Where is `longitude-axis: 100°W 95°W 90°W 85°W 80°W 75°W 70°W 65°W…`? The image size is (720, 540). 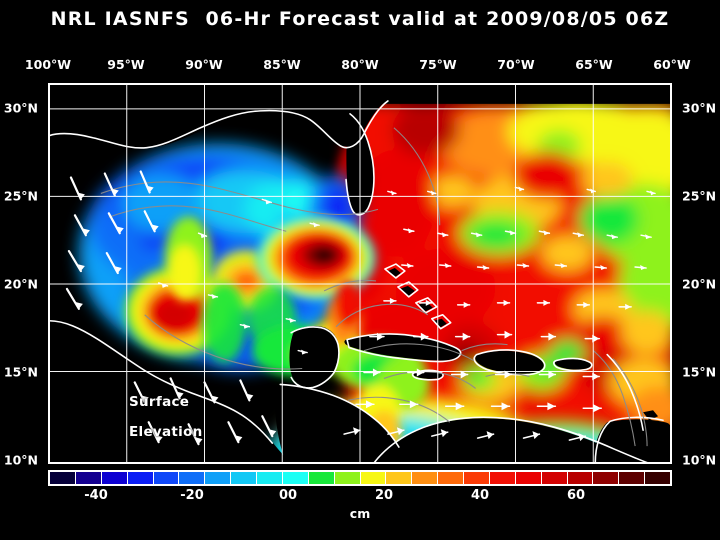
longitude-axis: 100°W 95°W 90°W 85°W 80°W 75°W 70°W 65°W… is located at coordinates (360, 66).